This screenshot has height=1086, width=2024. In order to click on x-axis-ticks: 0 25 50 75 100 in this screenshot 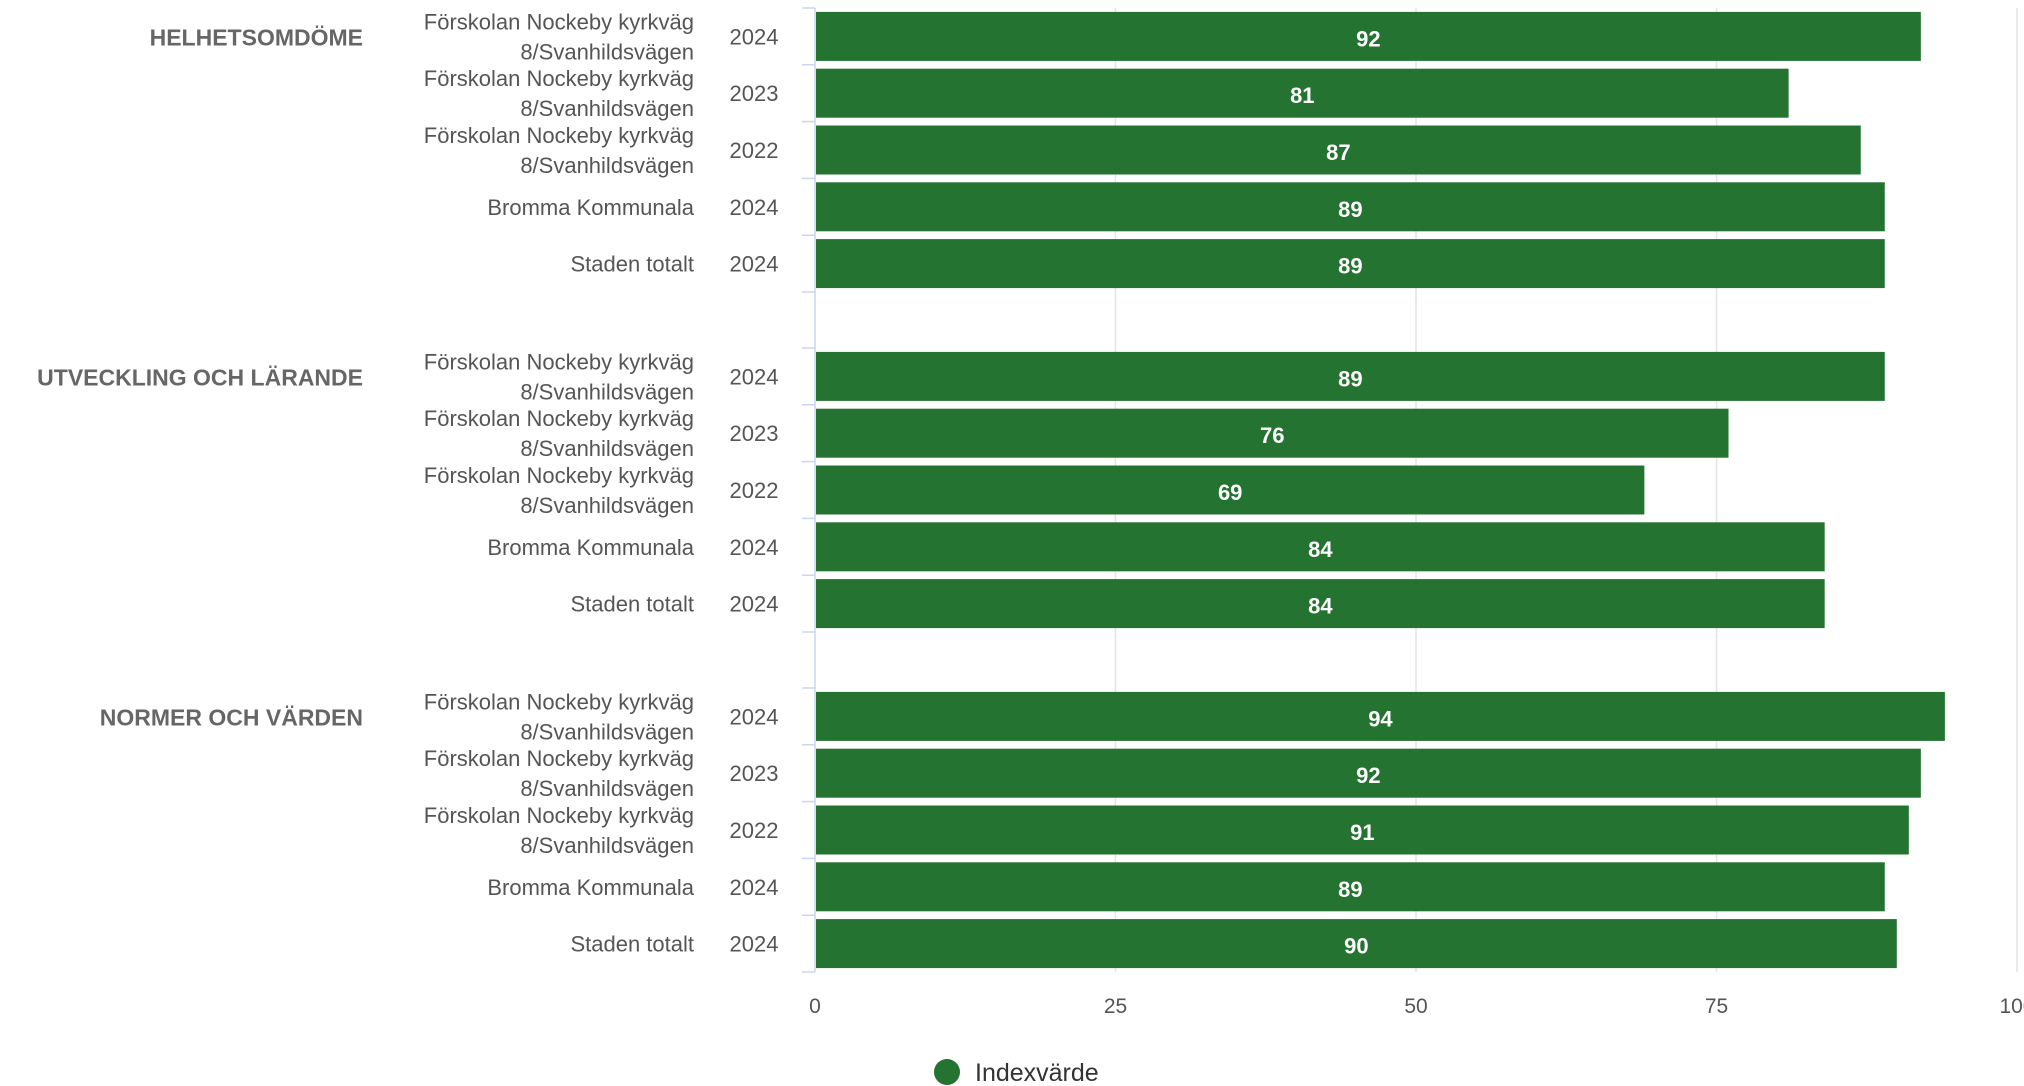, I will do `click(1416, 1006)`.